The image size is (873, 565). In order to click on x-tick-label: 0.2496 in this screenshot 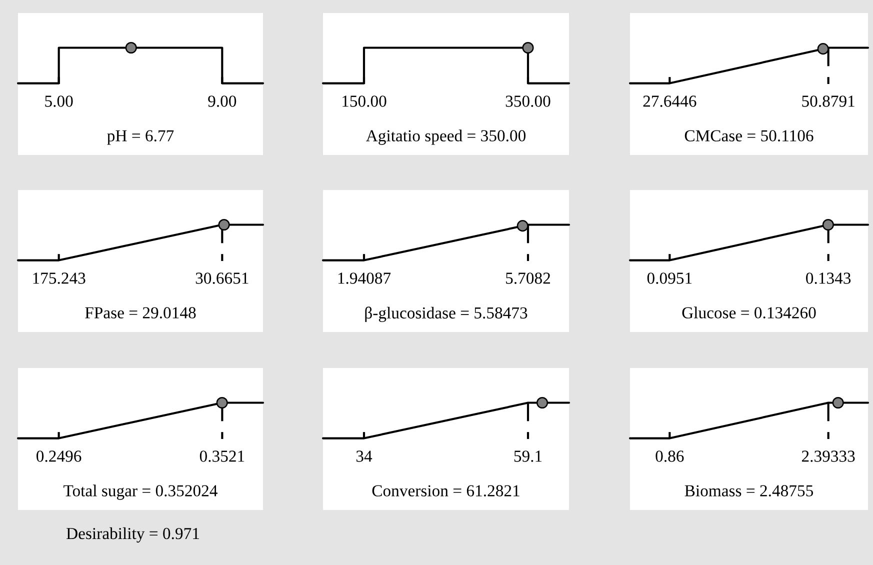, I will do `click(59, 456)`.